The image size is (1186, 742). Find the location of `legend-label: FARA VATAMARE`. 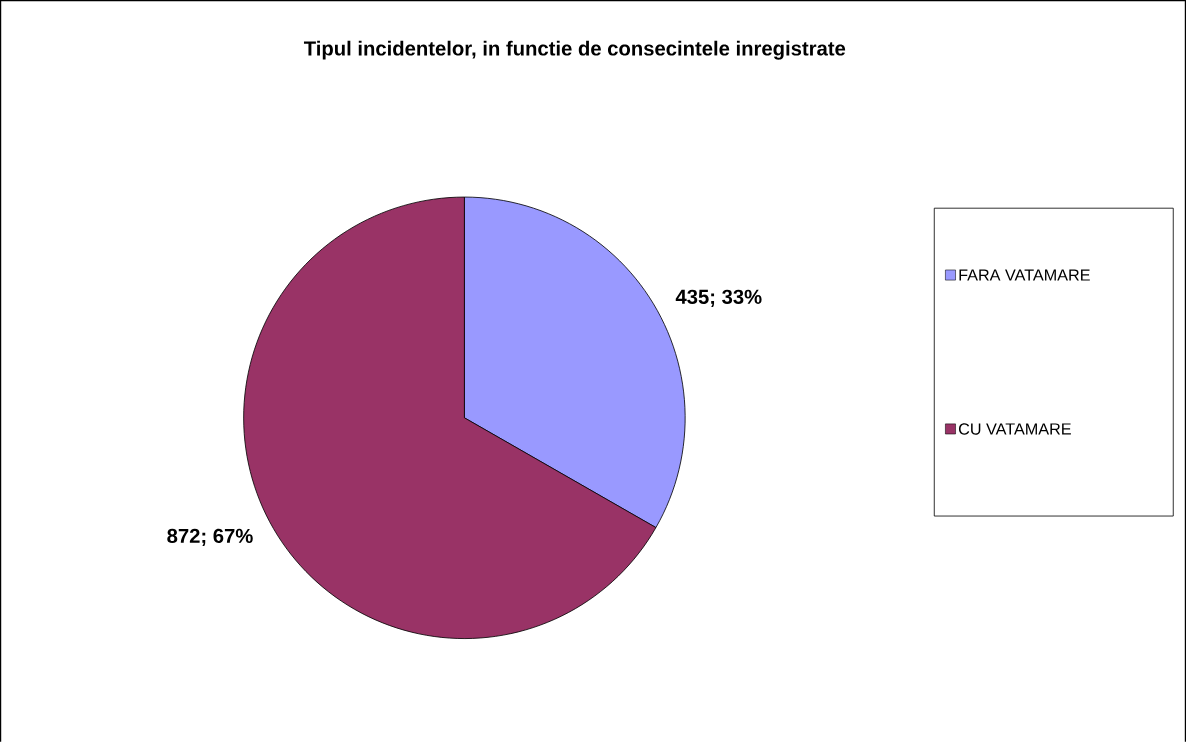

legend-label: FARA VATAMARE is located at coordinates (1024, 275).